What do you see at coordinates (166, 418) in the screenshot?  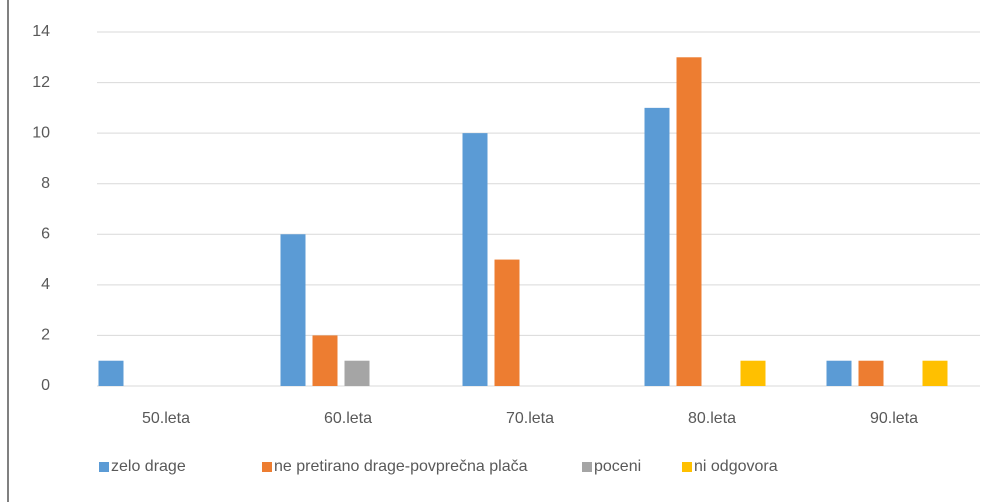 I see `x-tick-label: 50.leta` at bounding box center [166, 418].